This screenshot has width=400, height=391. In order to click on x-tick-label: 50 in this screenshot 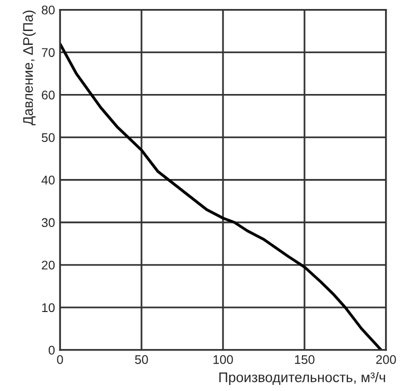, I will do `click(141, 359)`.